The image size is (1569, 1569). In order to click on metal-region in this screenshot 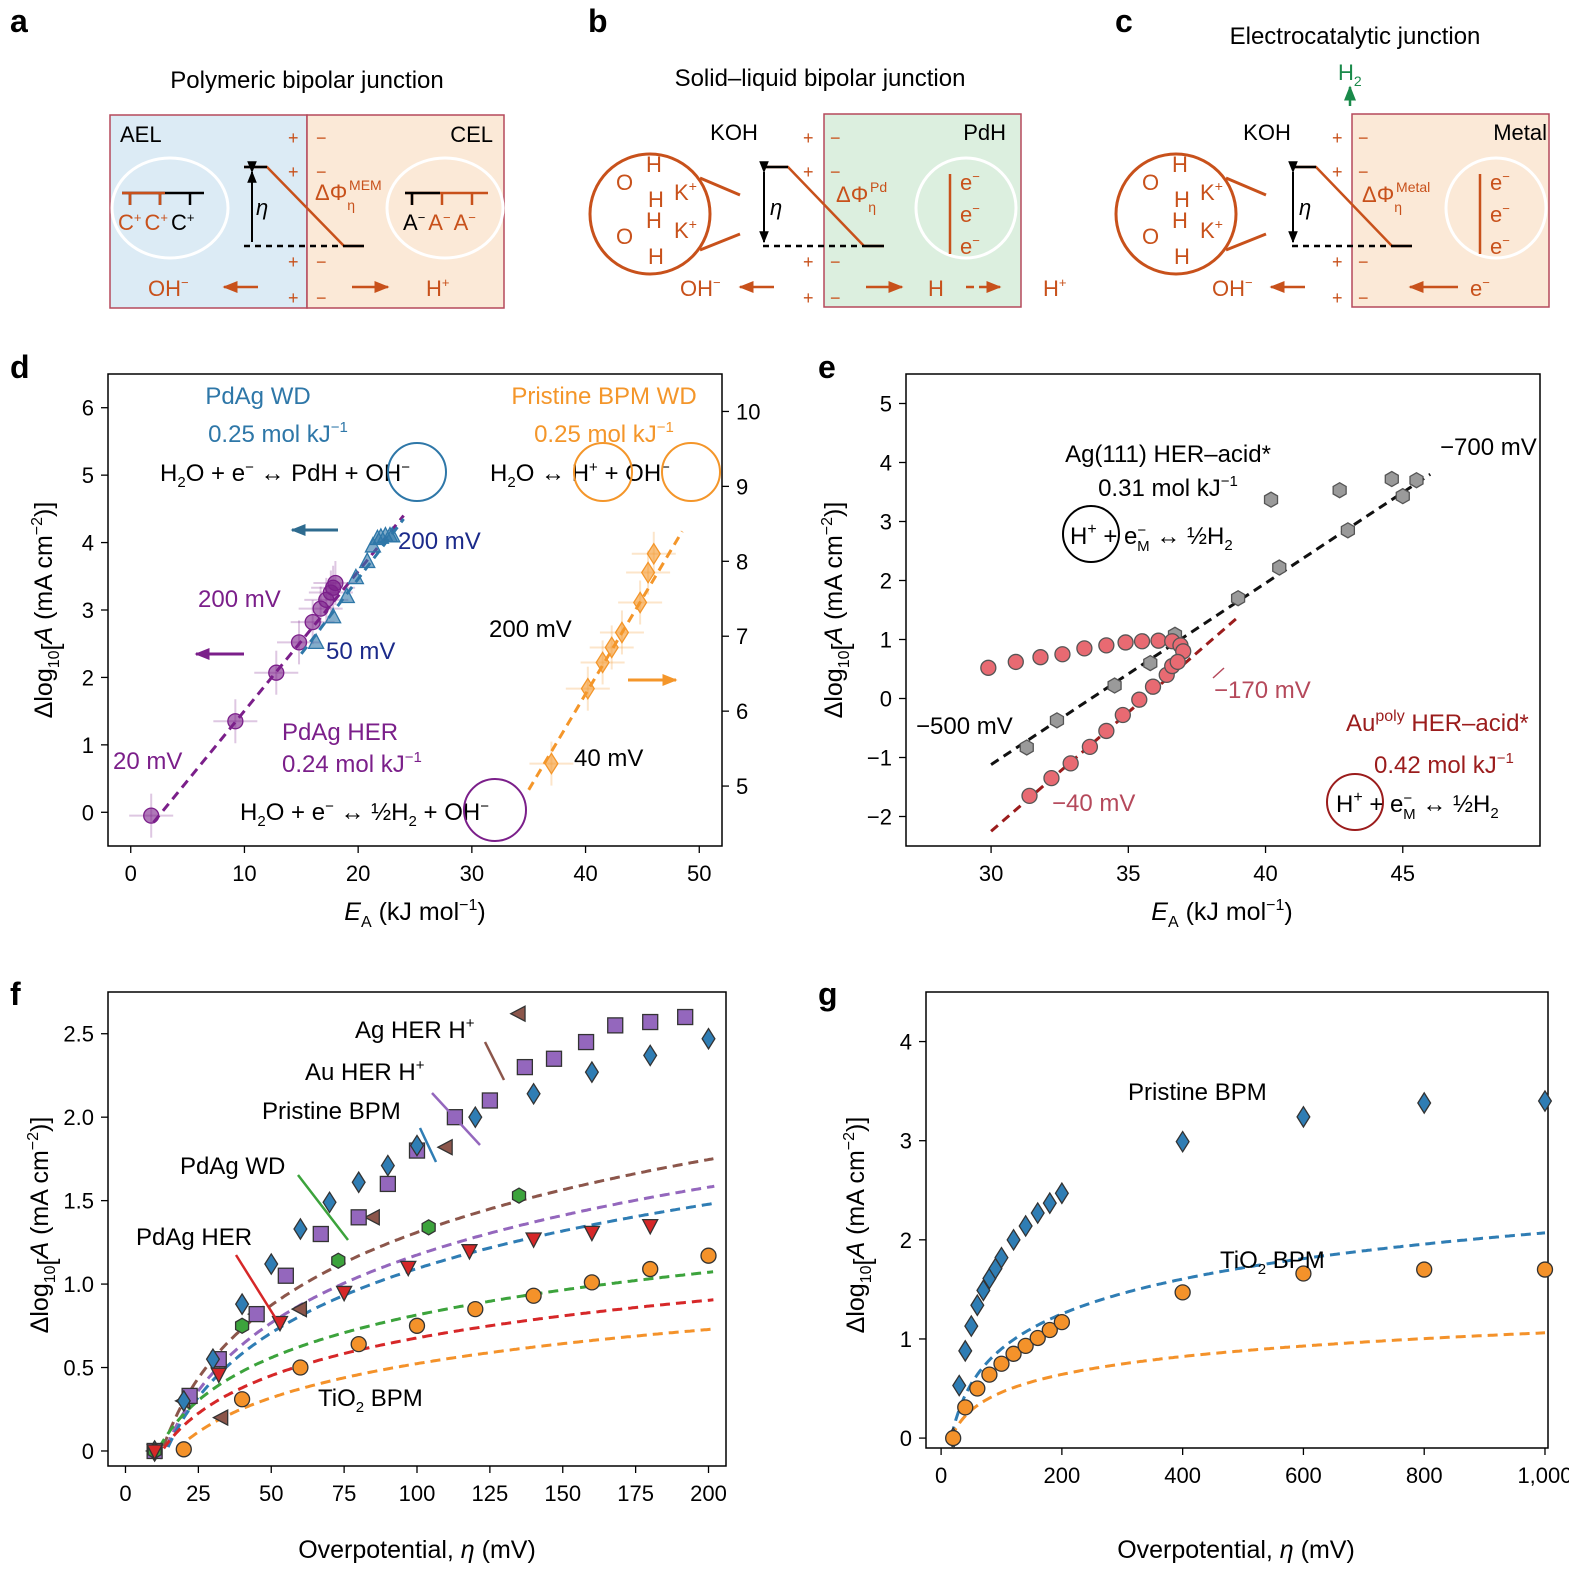, I will do `click(1450, 210)`.